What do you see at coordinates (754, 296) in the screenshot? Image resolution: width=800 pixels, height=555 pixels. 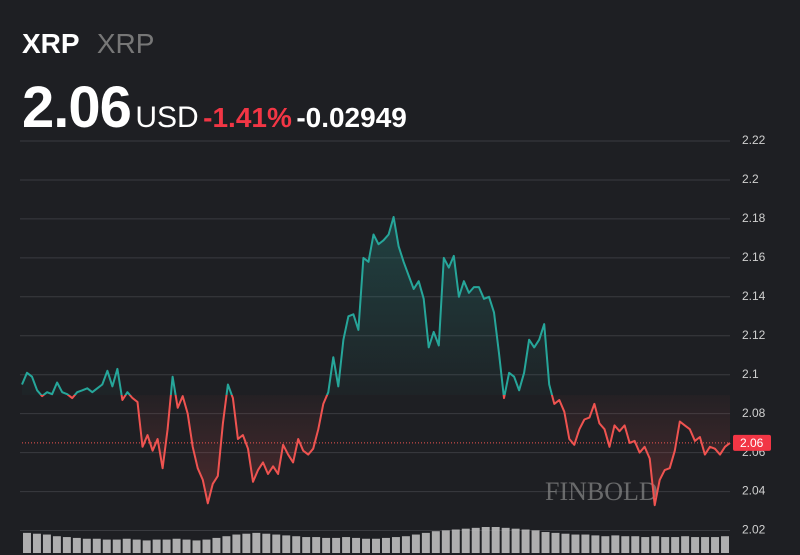 I see `y-tick-label: 2.14` at bounding box center [754, 296].